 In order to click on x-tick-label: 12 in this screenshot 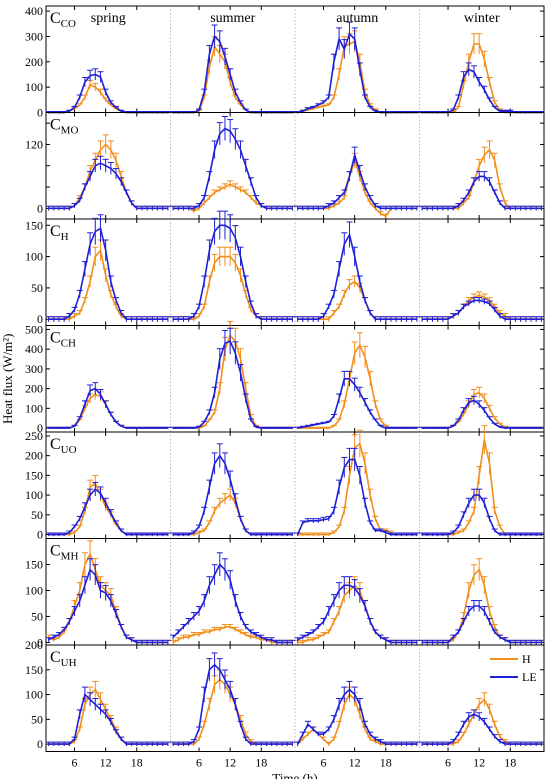, I will do `click(479, 763)`.